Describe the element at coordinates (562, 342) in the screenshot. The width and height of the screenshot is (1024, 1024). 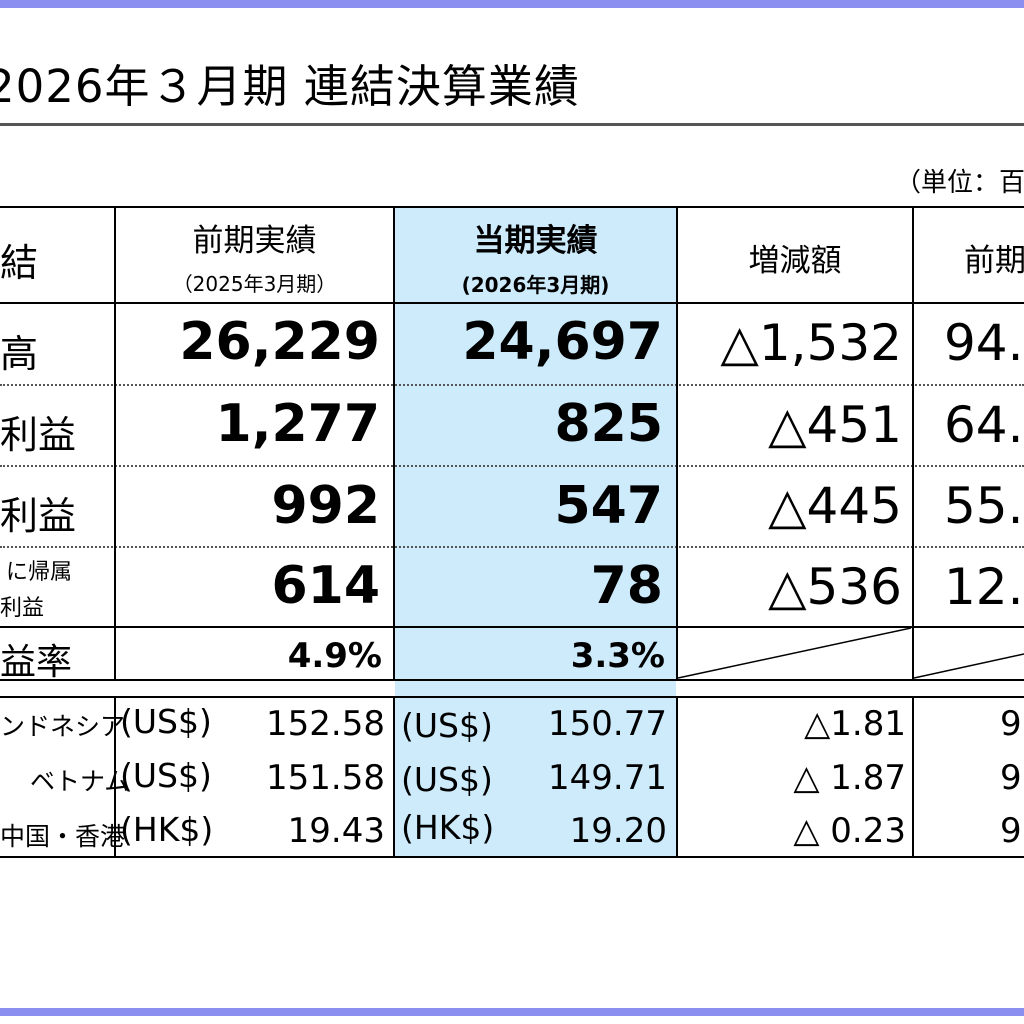
I see `curr-value: 24,697` at that location.